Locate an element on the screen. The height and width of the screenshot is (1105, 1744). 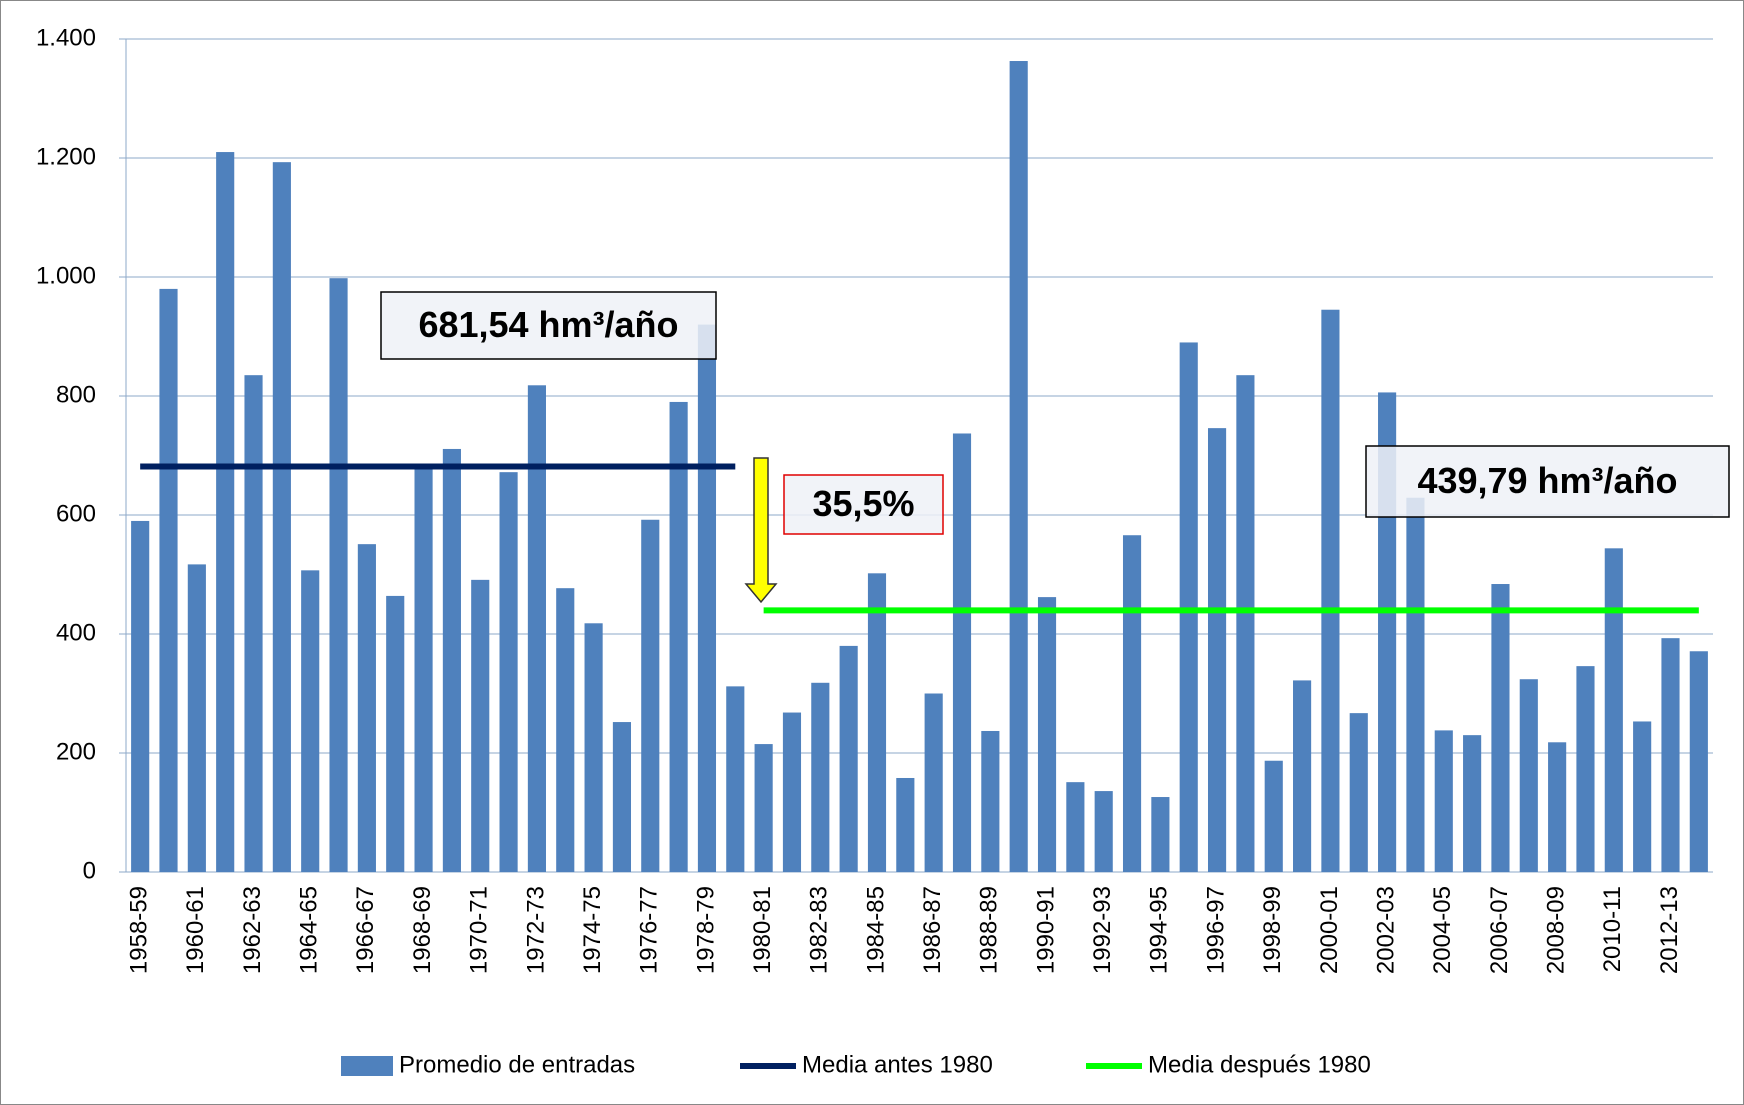
y-tick-label: 200 is located at coordinates (76, 751).